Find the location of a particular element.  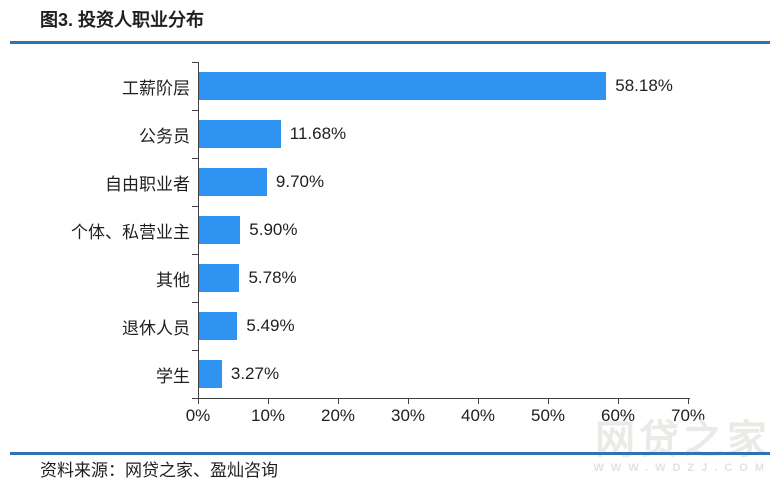

y-axis-line is located at coordinates (198, 230).